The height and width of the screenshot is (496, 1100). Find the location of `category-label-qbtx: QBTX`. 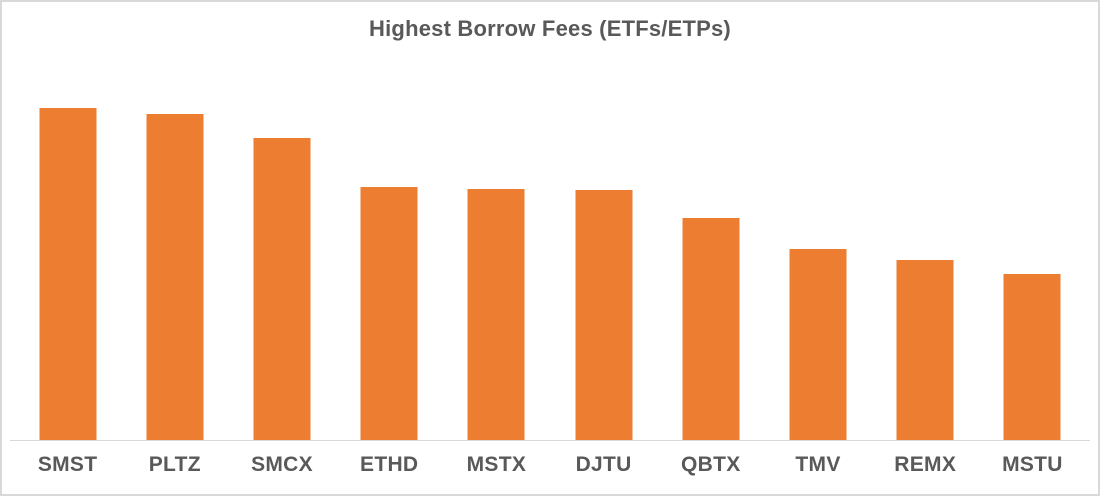

category-label-qbtx: QBTX is located at coordinates (711, 464).